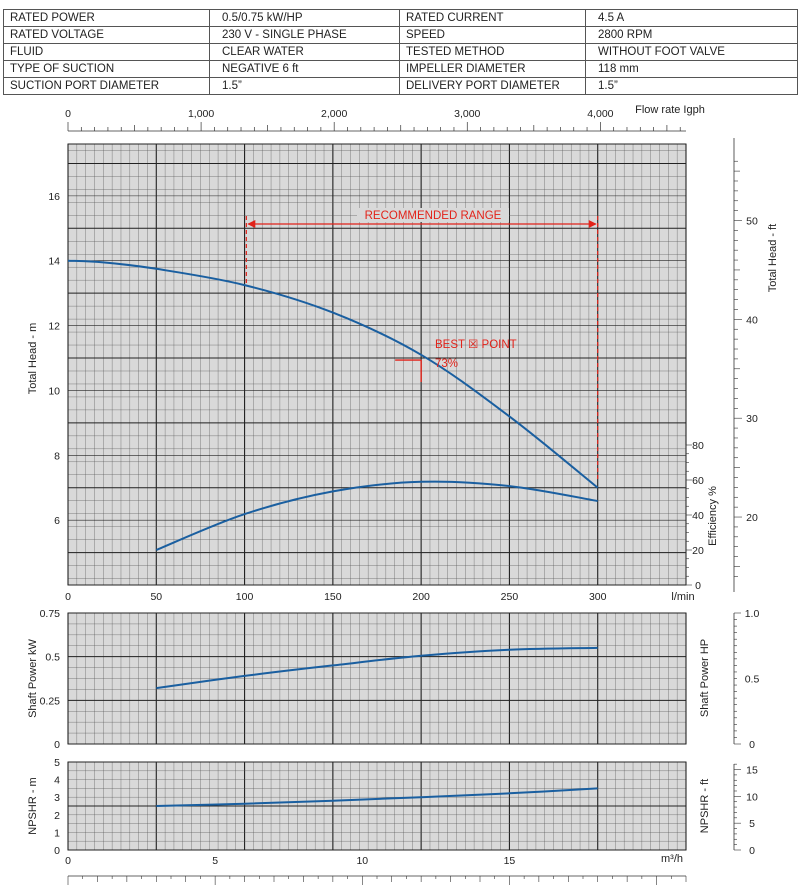  What do you see at coordinates (215, 861) in the screenshot?
I see `m3h-tick-label: 5` at bounding box center [215, 861].